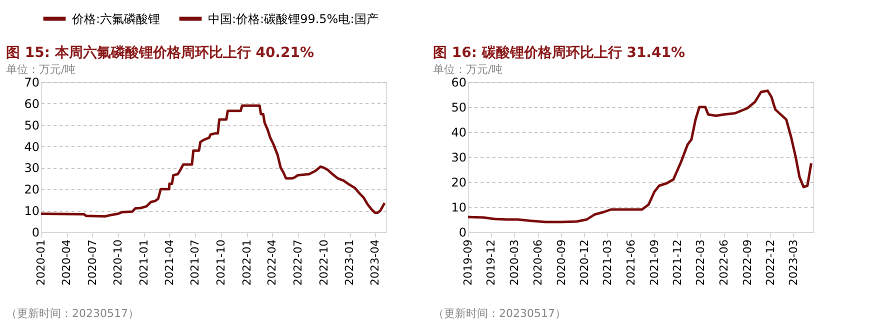 The width and height of the screenshot is (876, 330). What do you see at coordinates (349, 263) in the screenshot?
I see `x-tick-label: 2023-01` at bounding box center [349, 263].